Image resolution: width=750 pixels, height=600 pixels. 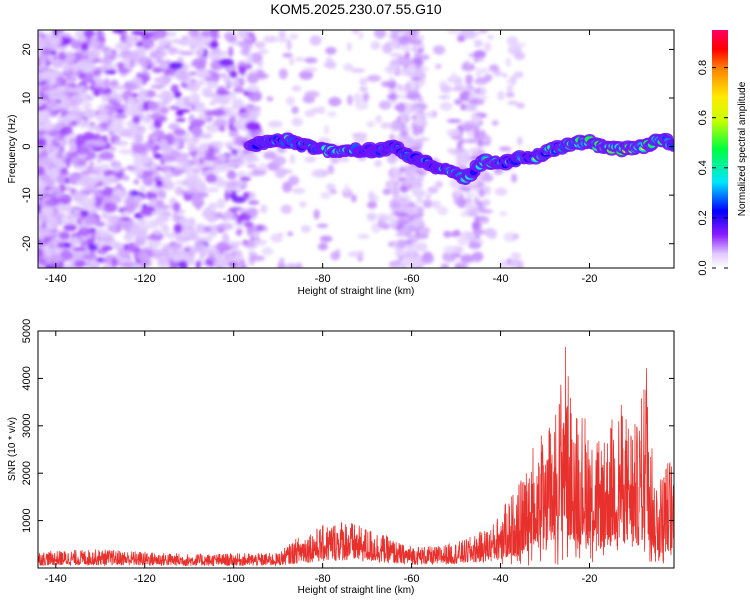 What do you see at coordinates (703, 217) in the screenshot?
I see `colorbar-tick-label: 0.2` at bounding box center [703, 217].